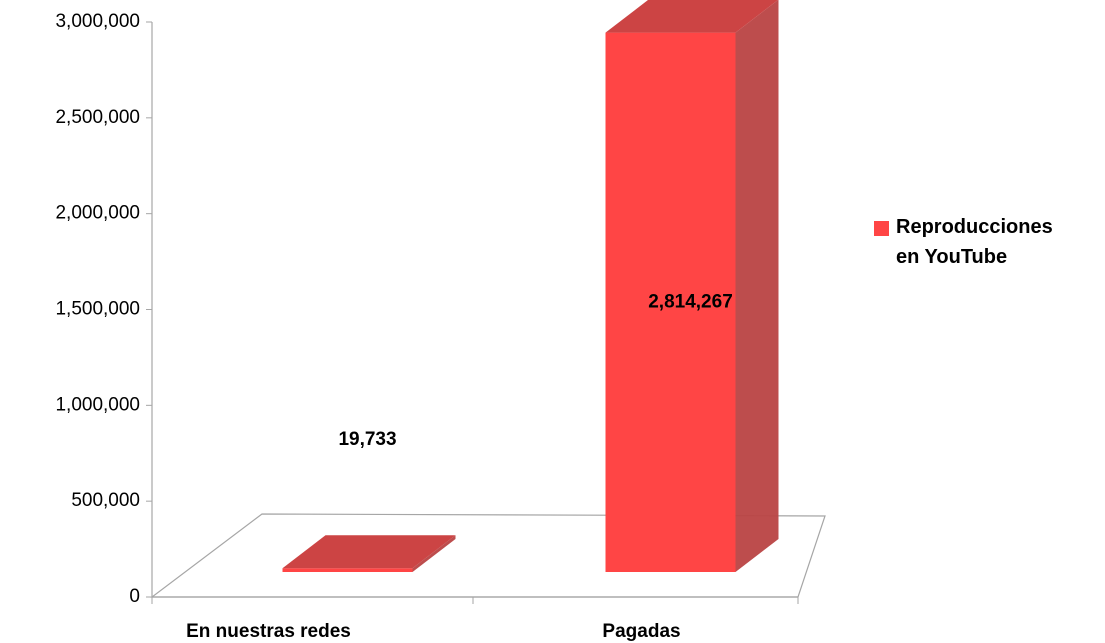 Image resolution: width=1105 pixels, height=643 pixels. I want to click on y-tick-label: 2,500,000, so click(97, 117).